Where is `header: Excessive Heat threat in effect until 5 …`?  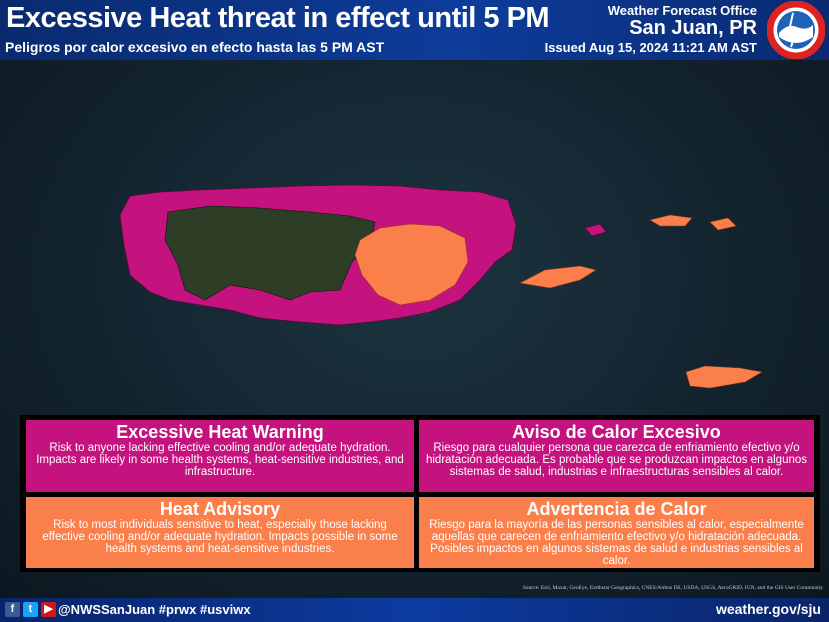 header: Excessive Heat threat in effect until 5 … is located at coordinates (414, 30).